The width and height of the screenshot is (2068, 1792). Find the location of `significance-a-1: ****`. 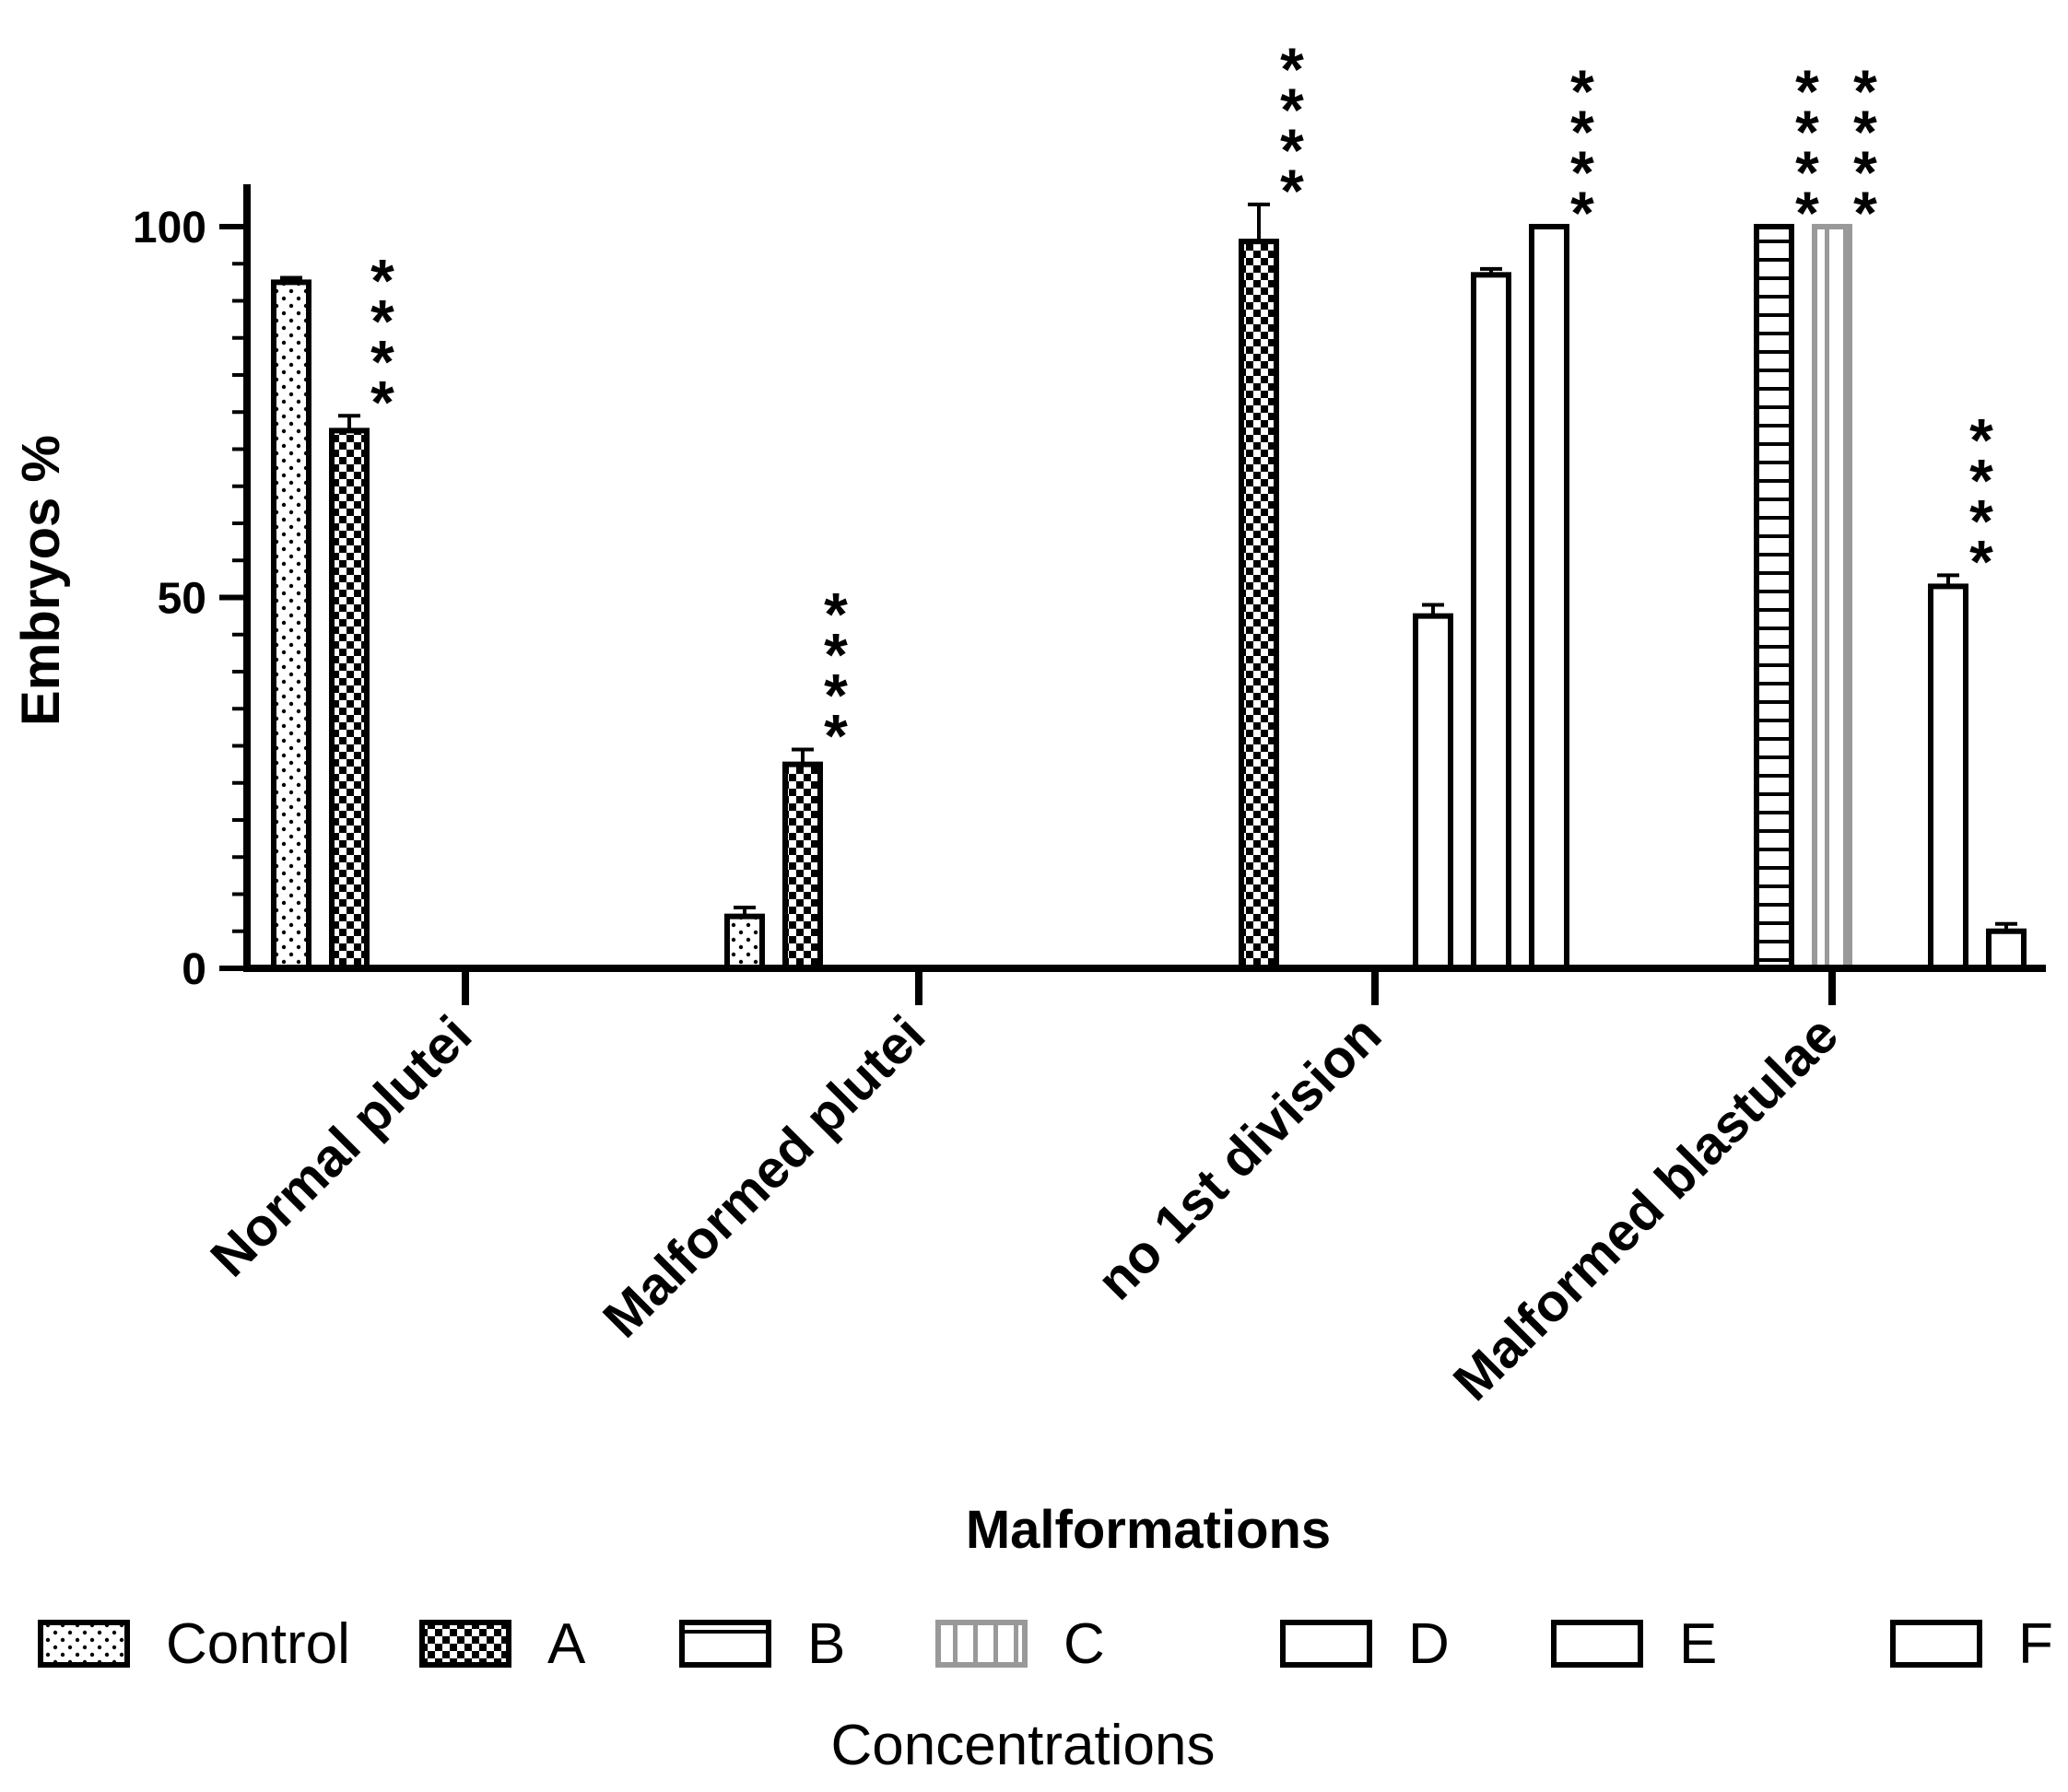

significance-a-1: **** is located at coordinates (836, 675).